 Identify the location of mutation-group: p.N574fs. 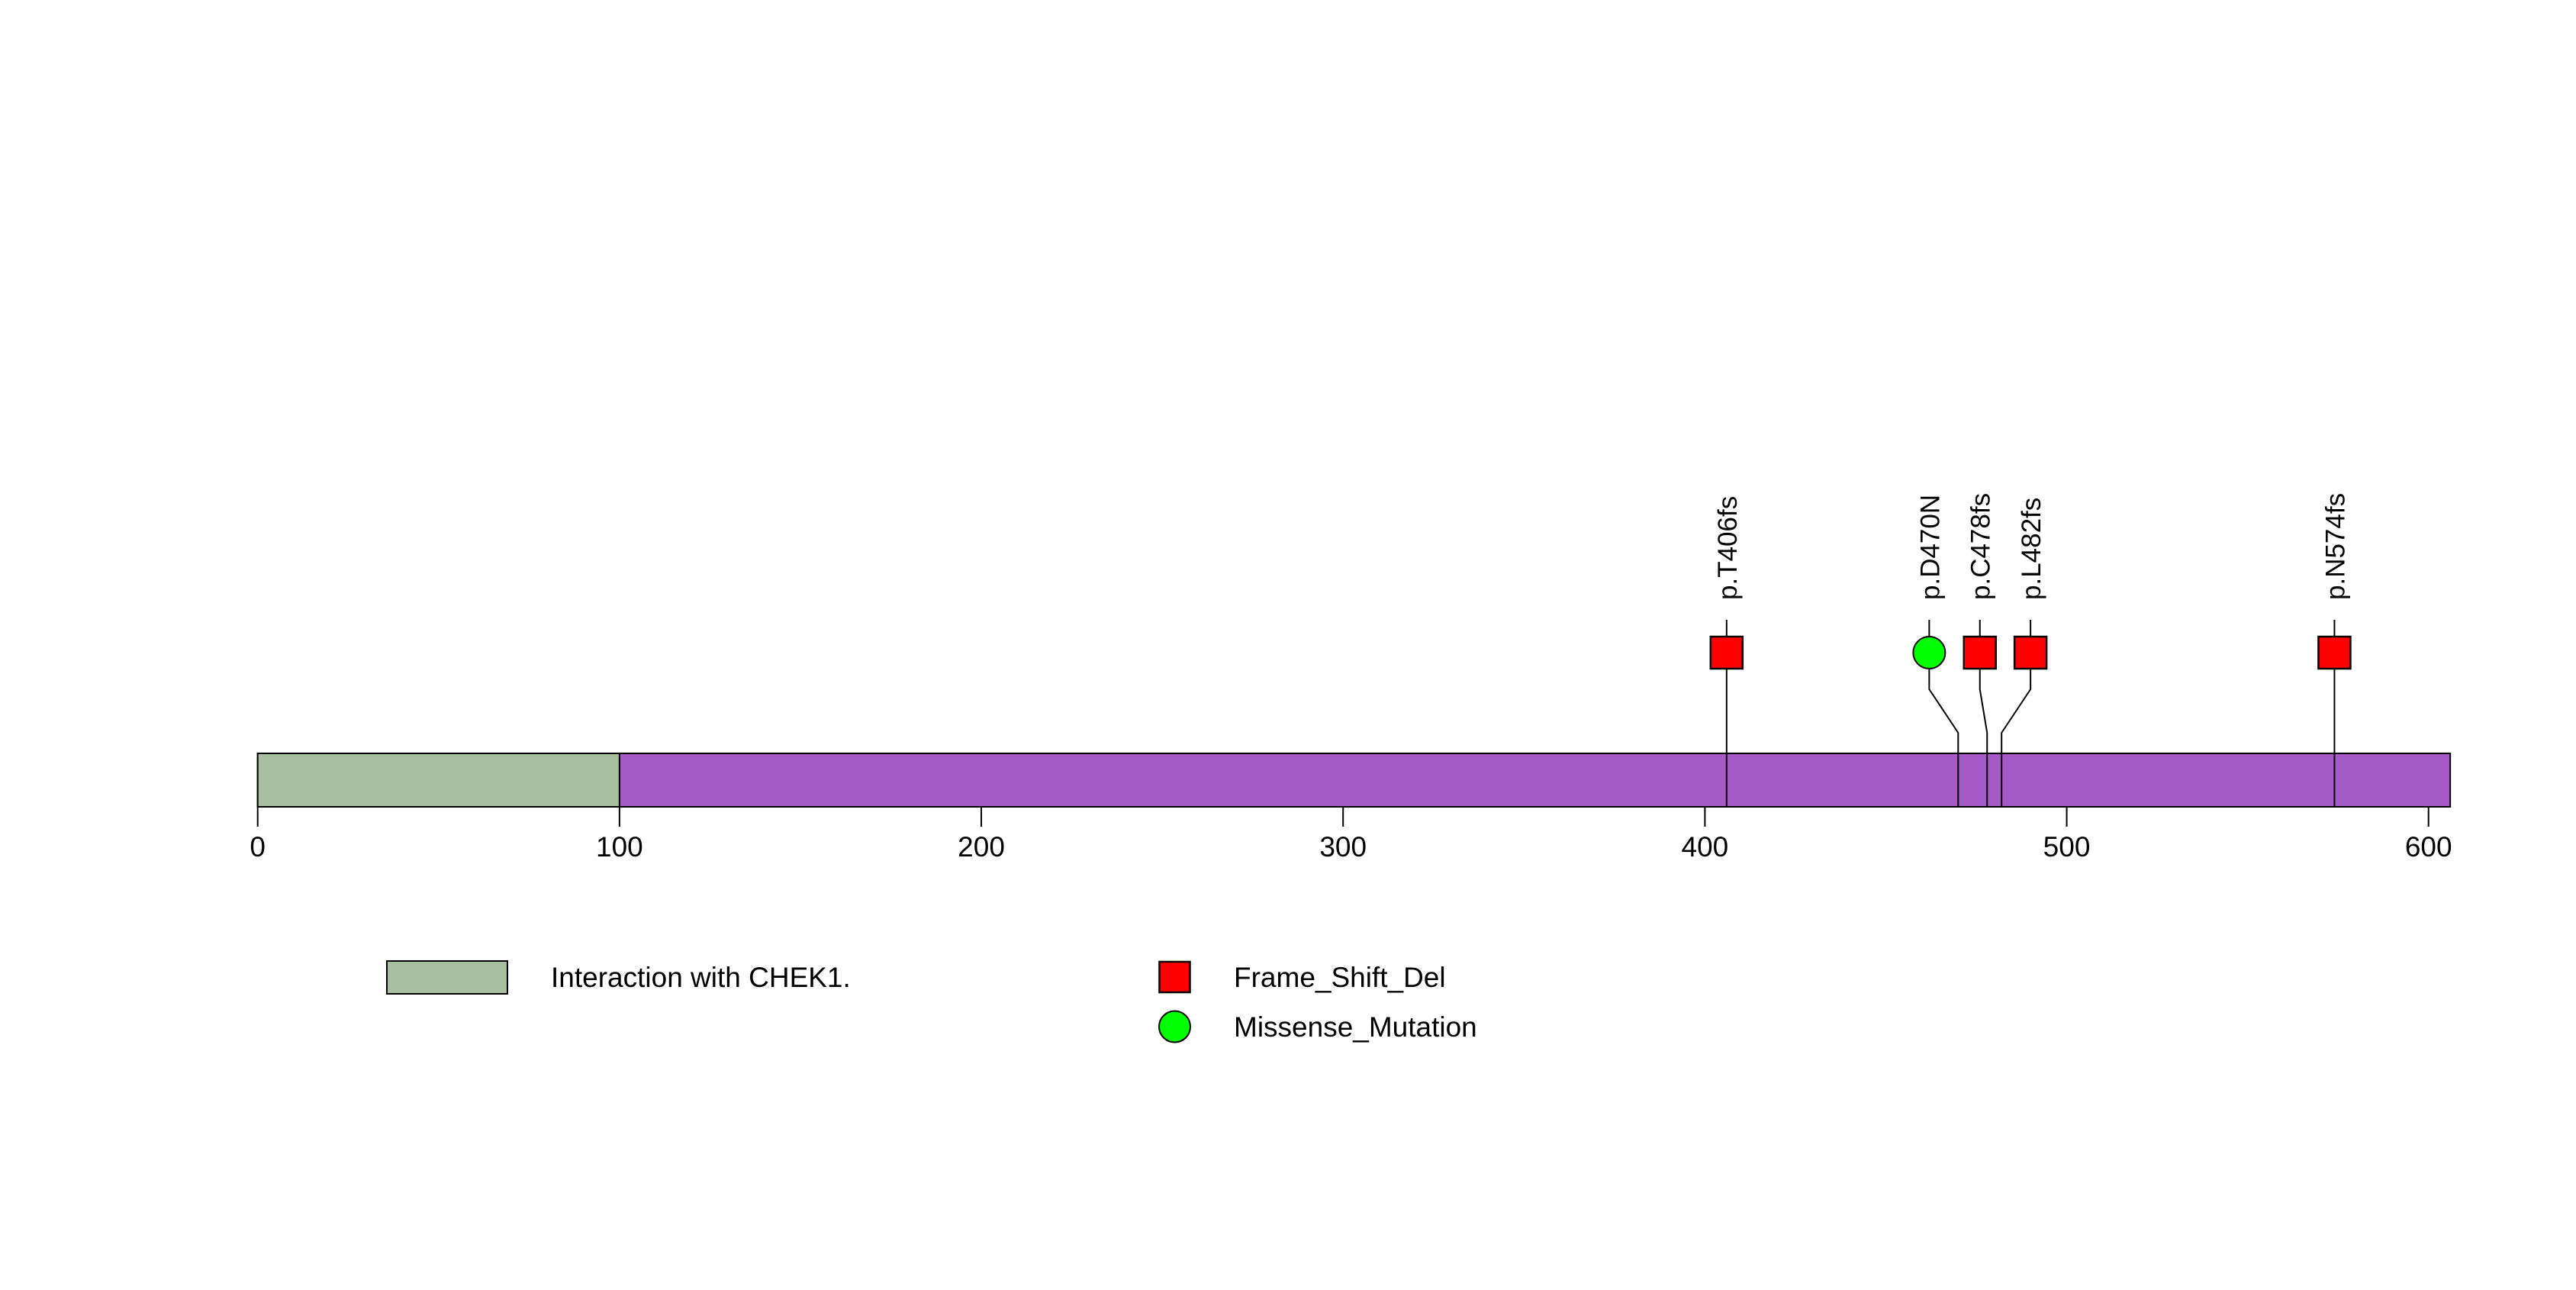
(2334, 650).